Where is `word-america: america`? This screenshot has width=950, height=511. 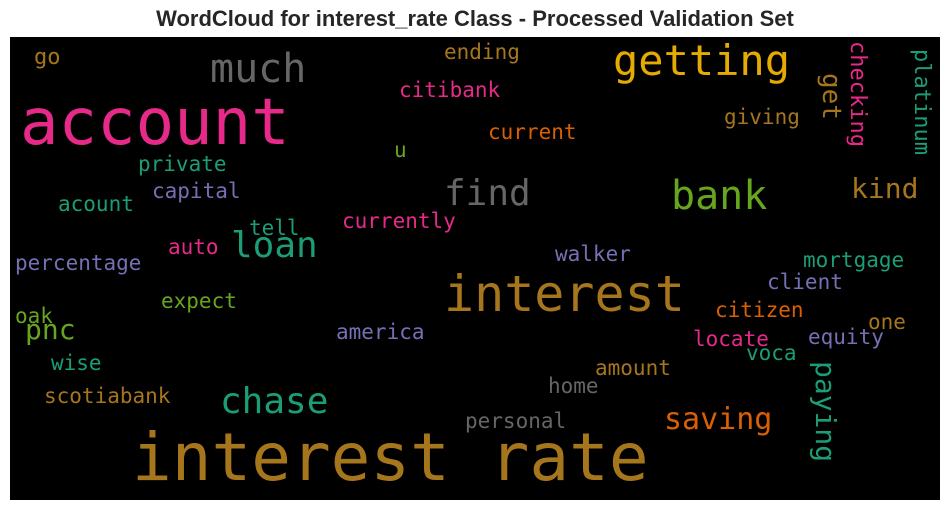 word-america: america is located at coordinates (380, 332).